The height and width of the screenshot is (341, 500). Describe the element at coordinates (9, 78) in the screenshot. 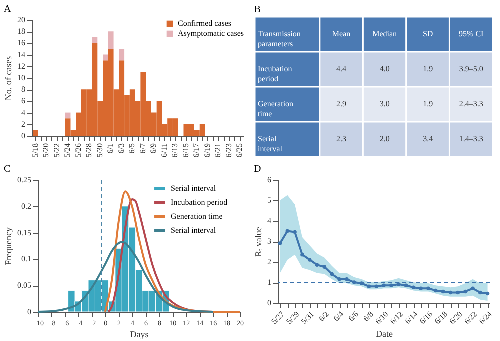

I see `y-axis-title: No. of cases` at that location.